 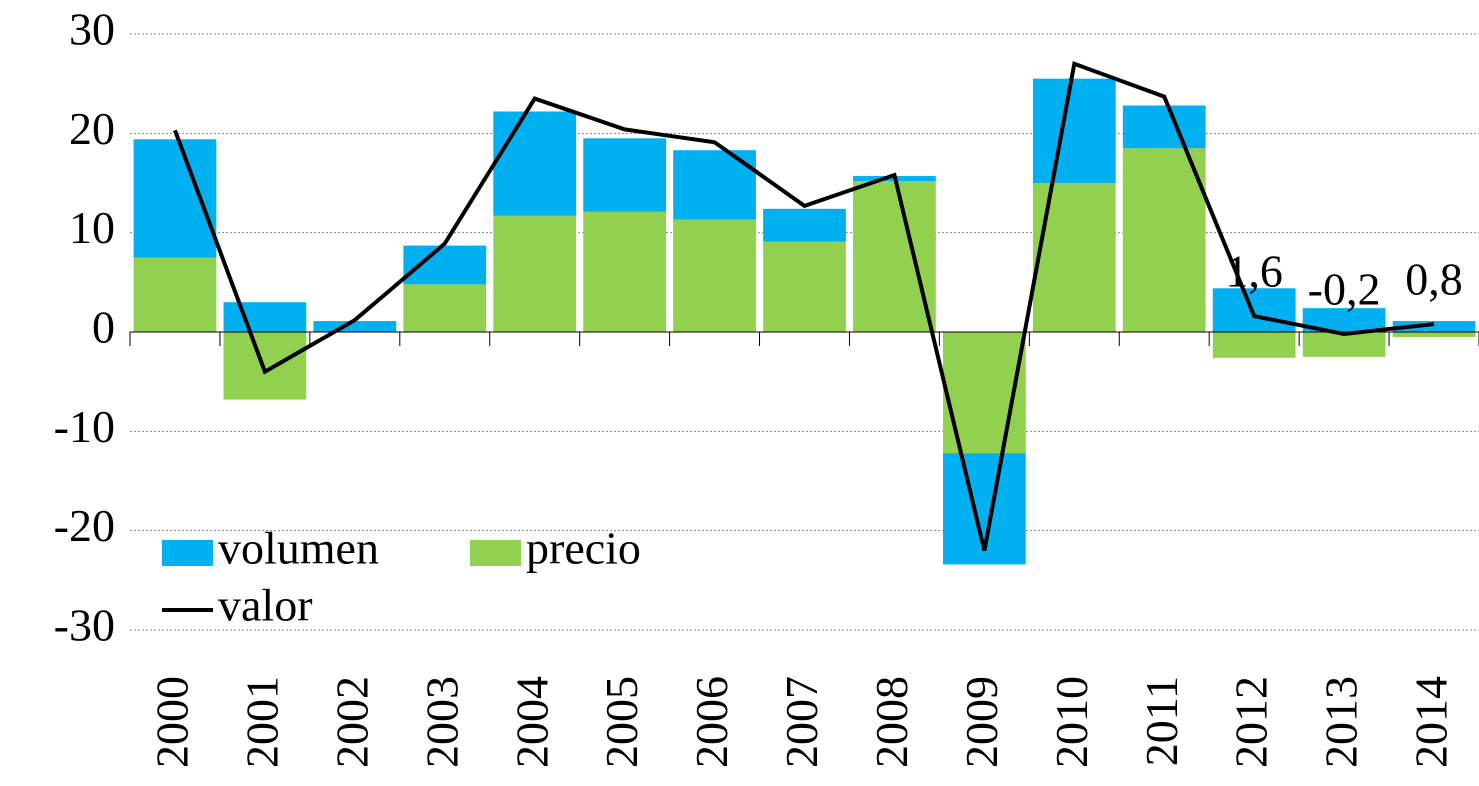 What do you see at coordinates (1071, 722) in the screenshot?
I see `x-tick-label: 2010` at bounding box center [1071, 722].